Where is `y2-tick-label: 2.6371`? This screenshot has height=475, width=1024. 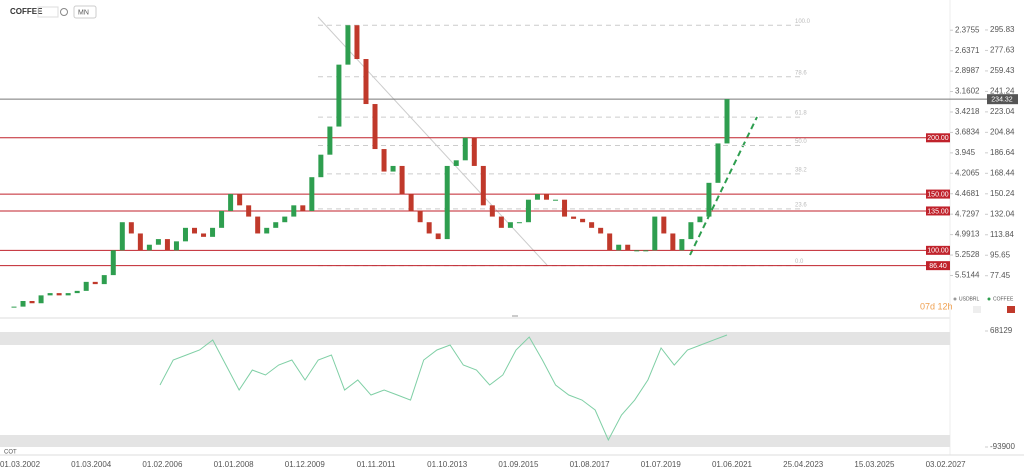
y2-tick-label: 2.6371 is located at coordinates (967, 50).